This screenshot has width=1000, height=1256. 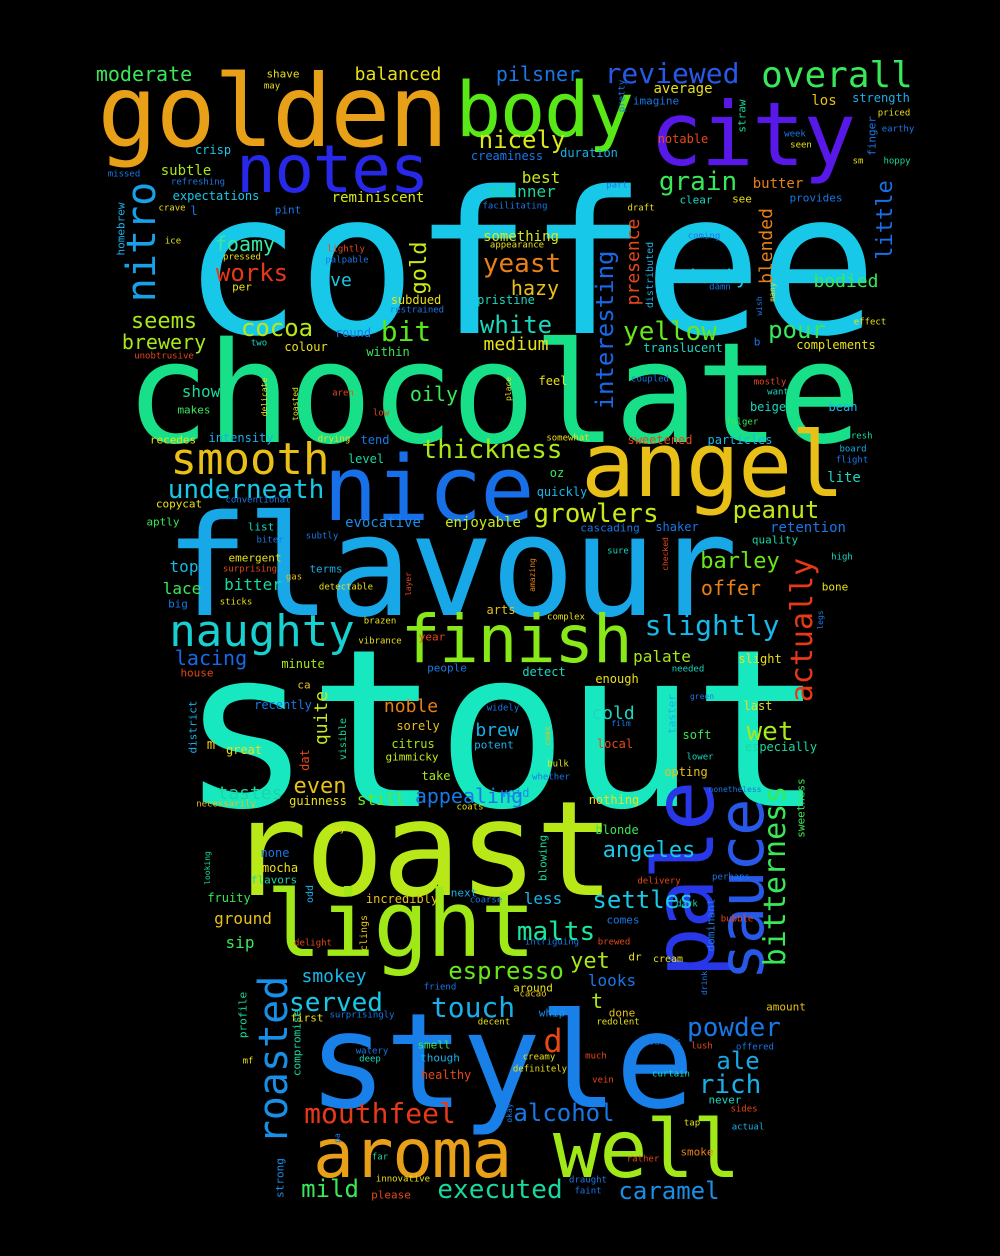 I want to click on word-quality: quality, so click(x=775, y=540).